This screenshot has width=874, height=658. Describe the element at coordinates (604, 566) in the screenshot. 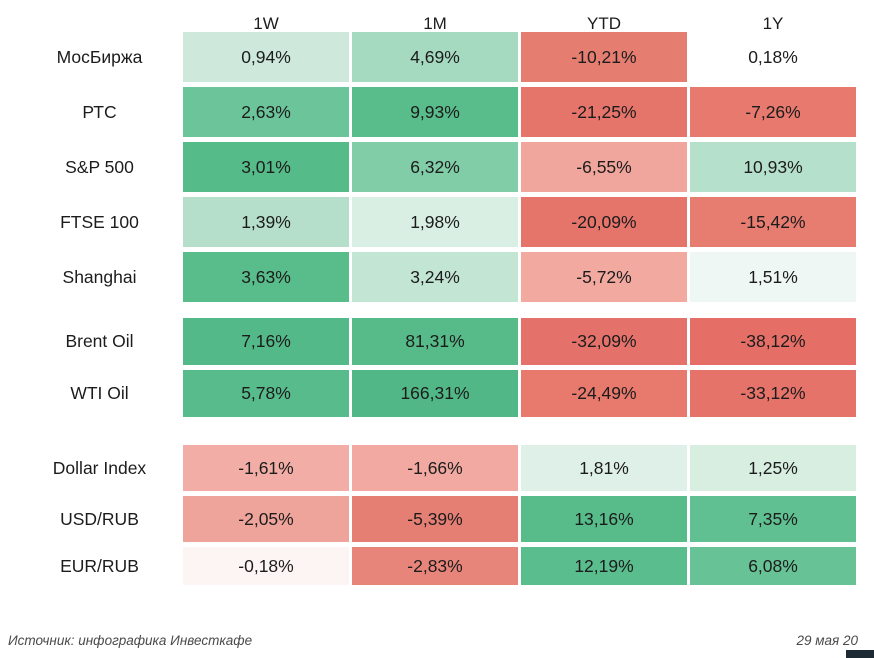

I see `value-cell: 12,19%` at that location.